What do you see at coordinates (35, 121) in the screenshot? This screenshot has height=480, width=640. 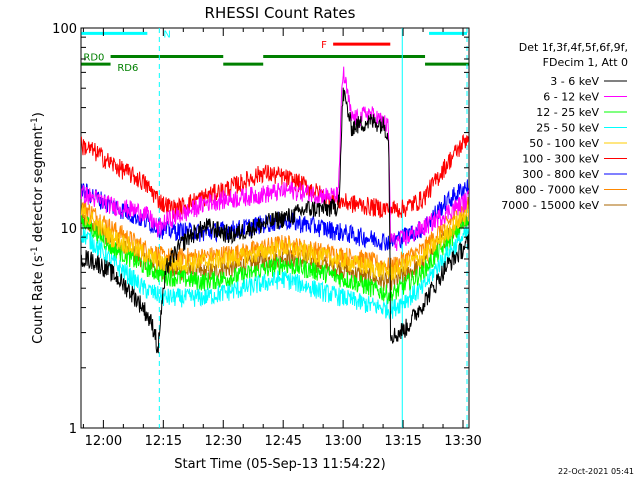 I see `y-label-sup2: -1` at bounding box center [35, 121].